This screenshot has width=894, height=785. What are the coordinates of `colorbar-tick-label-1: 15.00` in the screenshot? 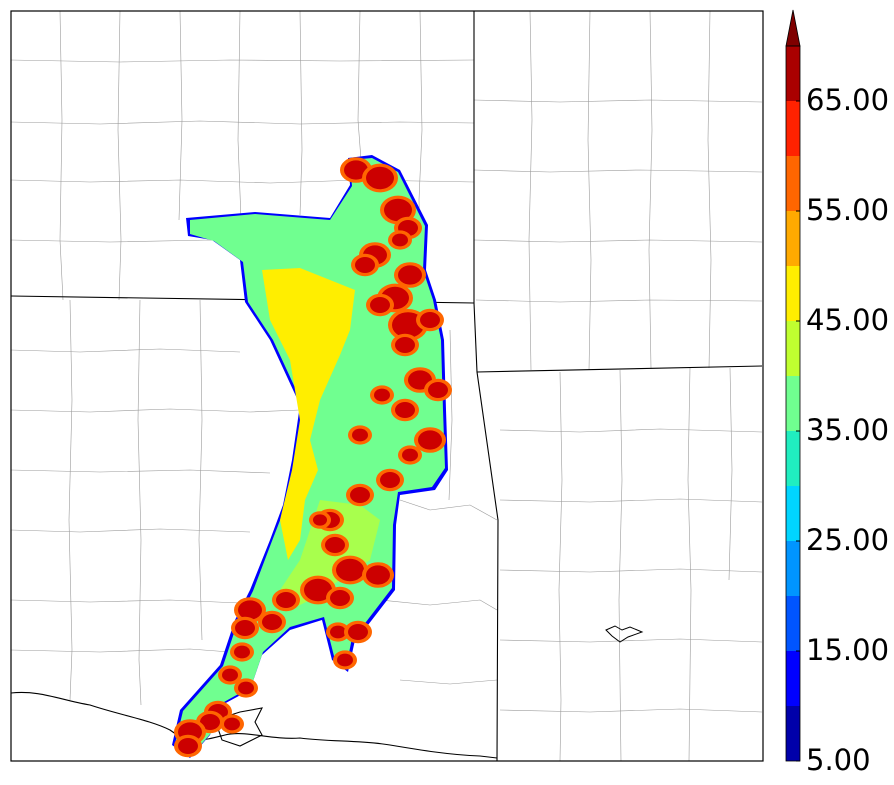 It's located at (848, 650).